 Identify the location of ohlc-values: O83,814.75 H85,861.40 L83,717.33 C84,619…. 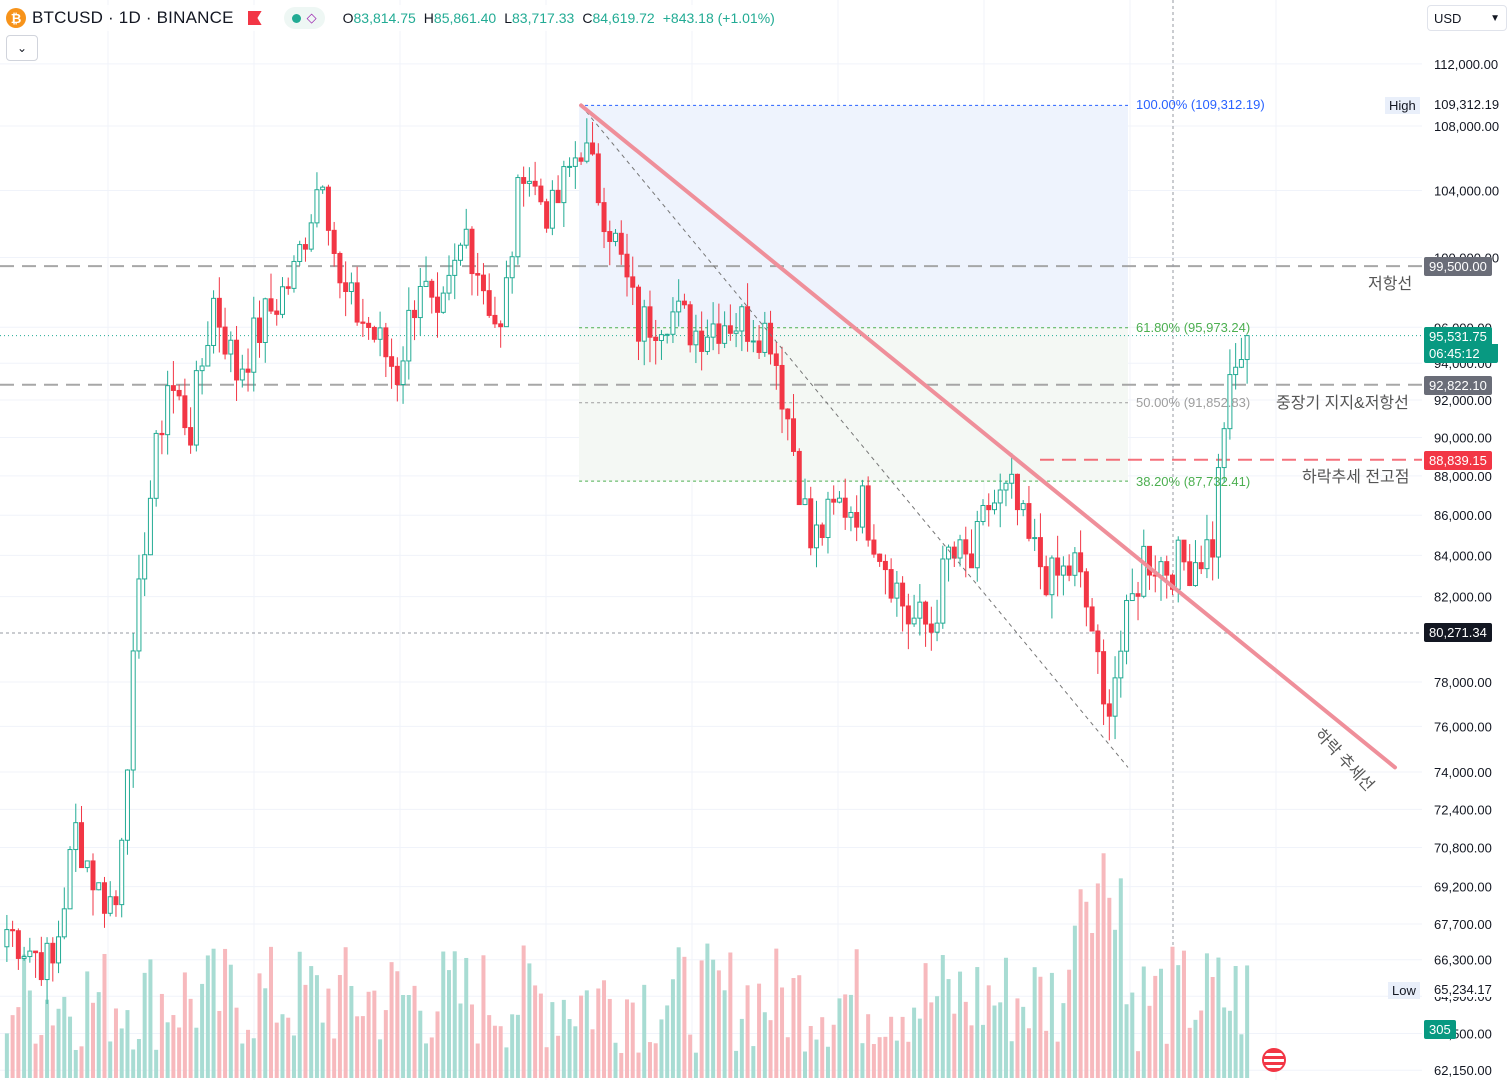
(559, 18).